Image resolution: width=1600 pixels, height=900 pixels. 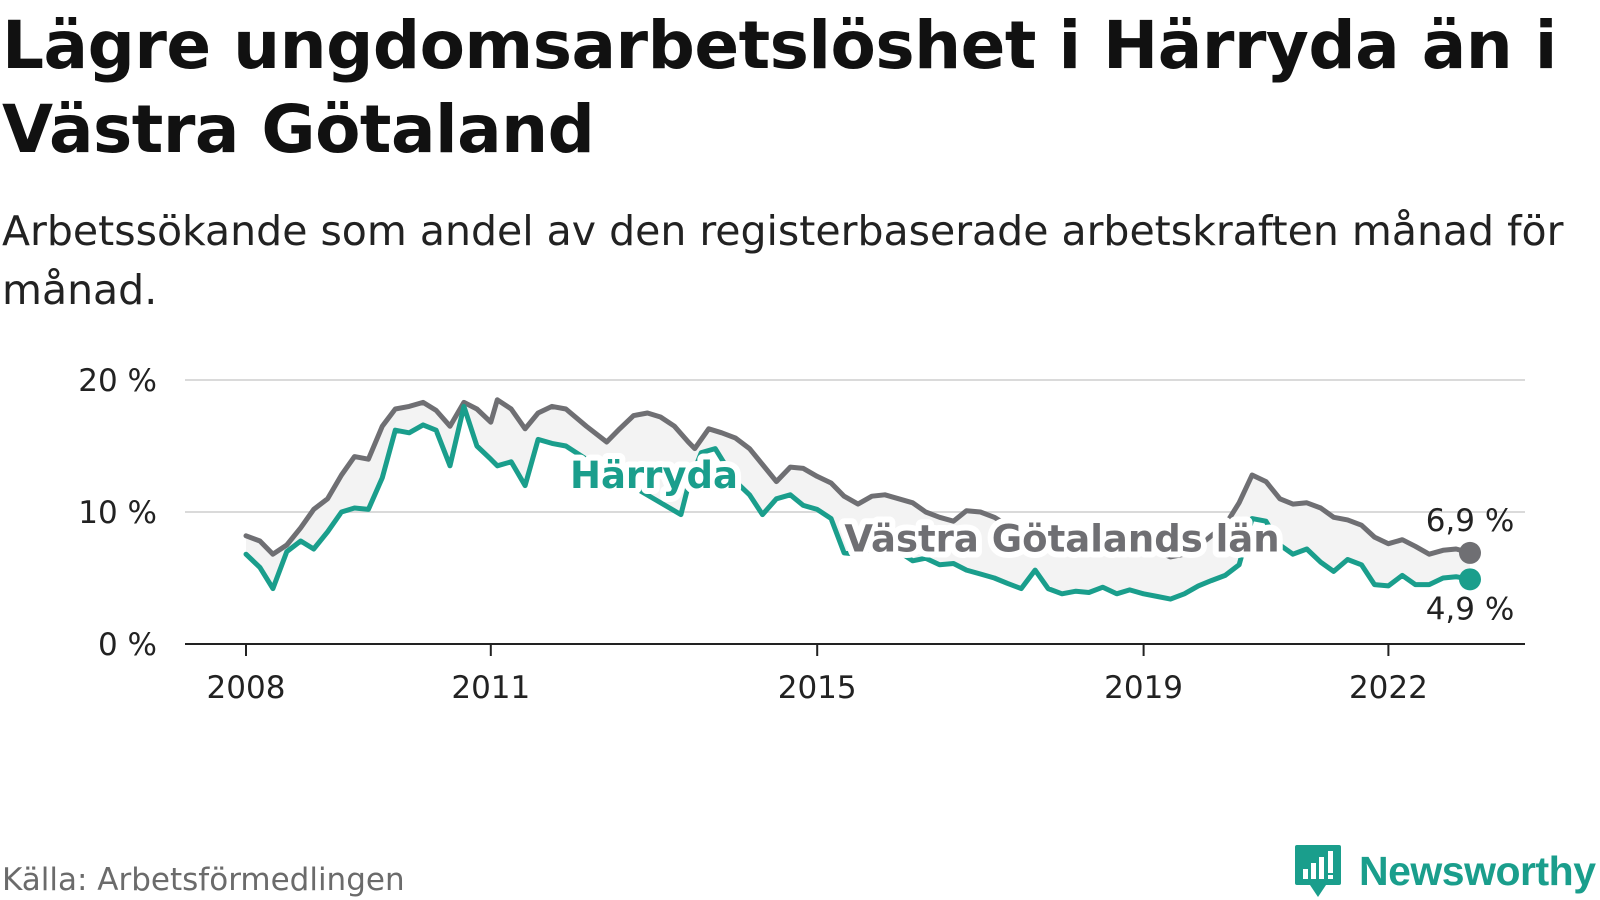 I want to click on x-tick-label: 2011, so click(x=490, y=688).